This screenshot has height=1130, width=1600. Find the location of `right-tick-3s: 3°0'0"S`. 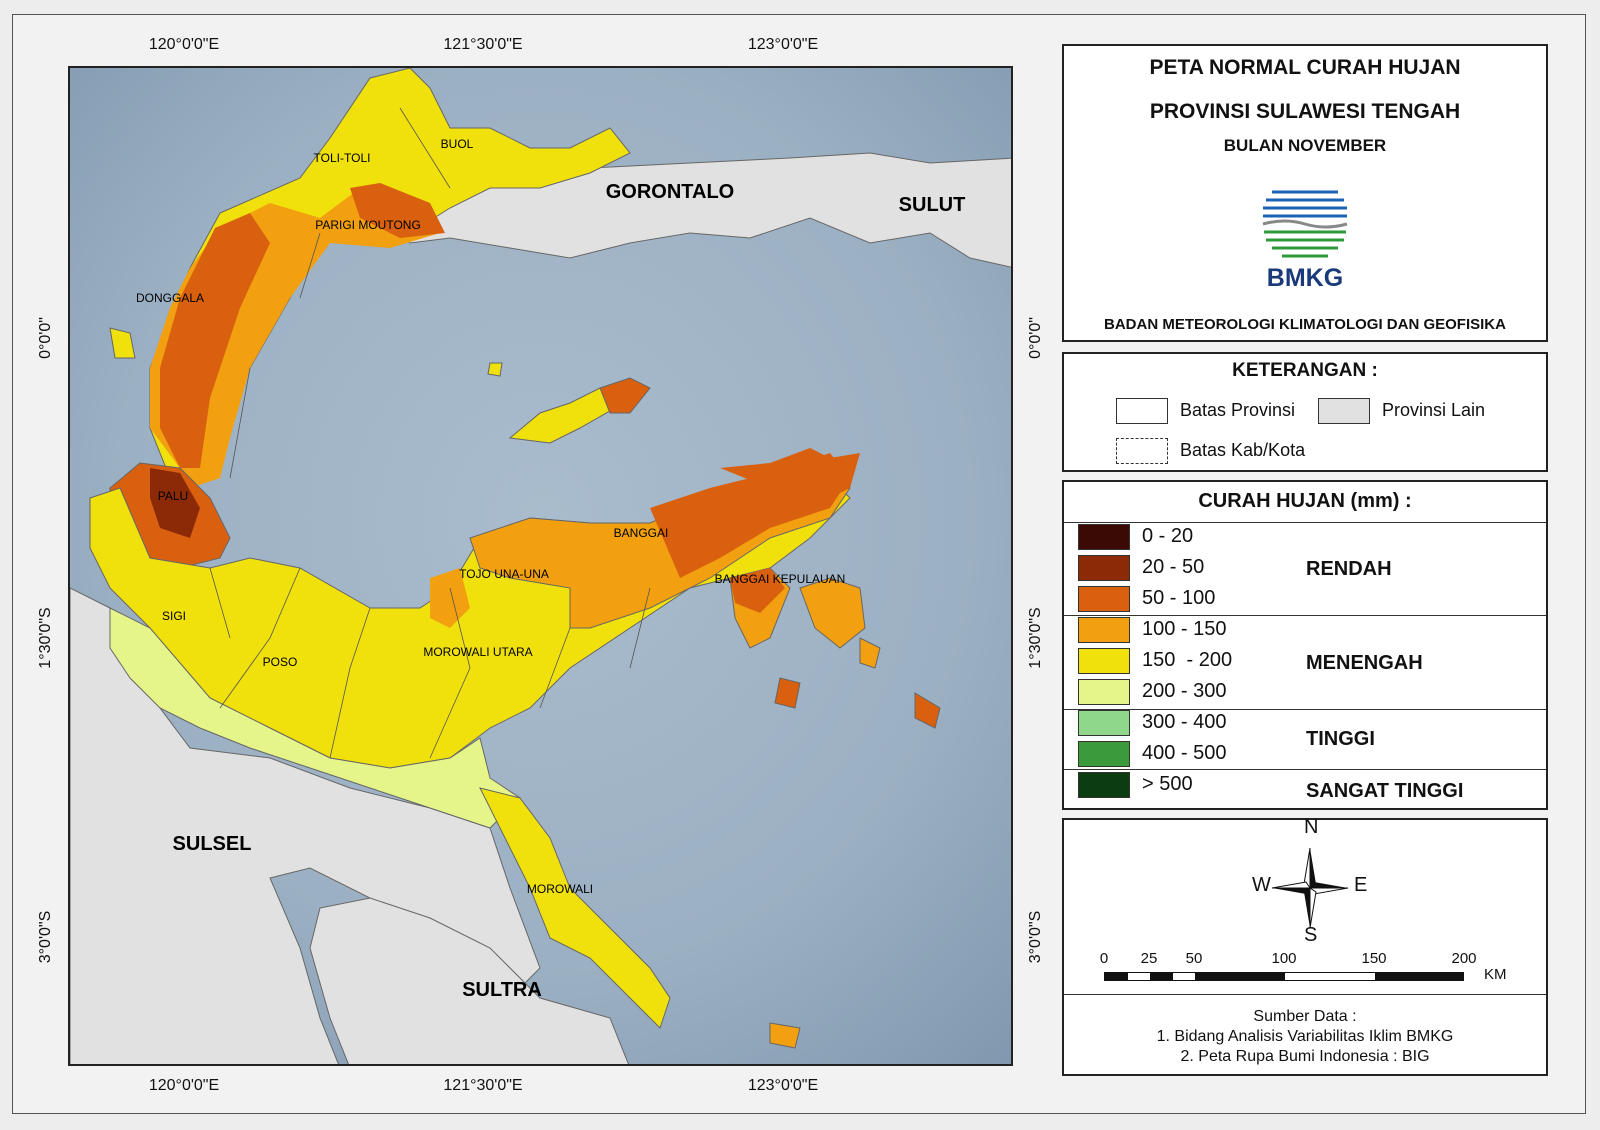

right-tick-3s: 3°0'0"S is located at coordinates (1035, 937).